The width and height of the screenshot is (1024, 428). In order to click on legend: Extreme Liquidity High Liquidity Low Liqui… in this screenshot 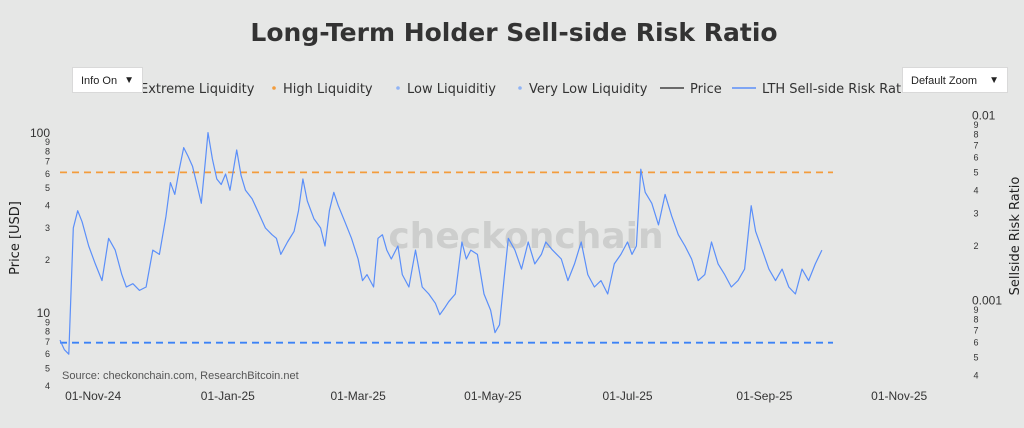, I will do `click(521, 89)`.